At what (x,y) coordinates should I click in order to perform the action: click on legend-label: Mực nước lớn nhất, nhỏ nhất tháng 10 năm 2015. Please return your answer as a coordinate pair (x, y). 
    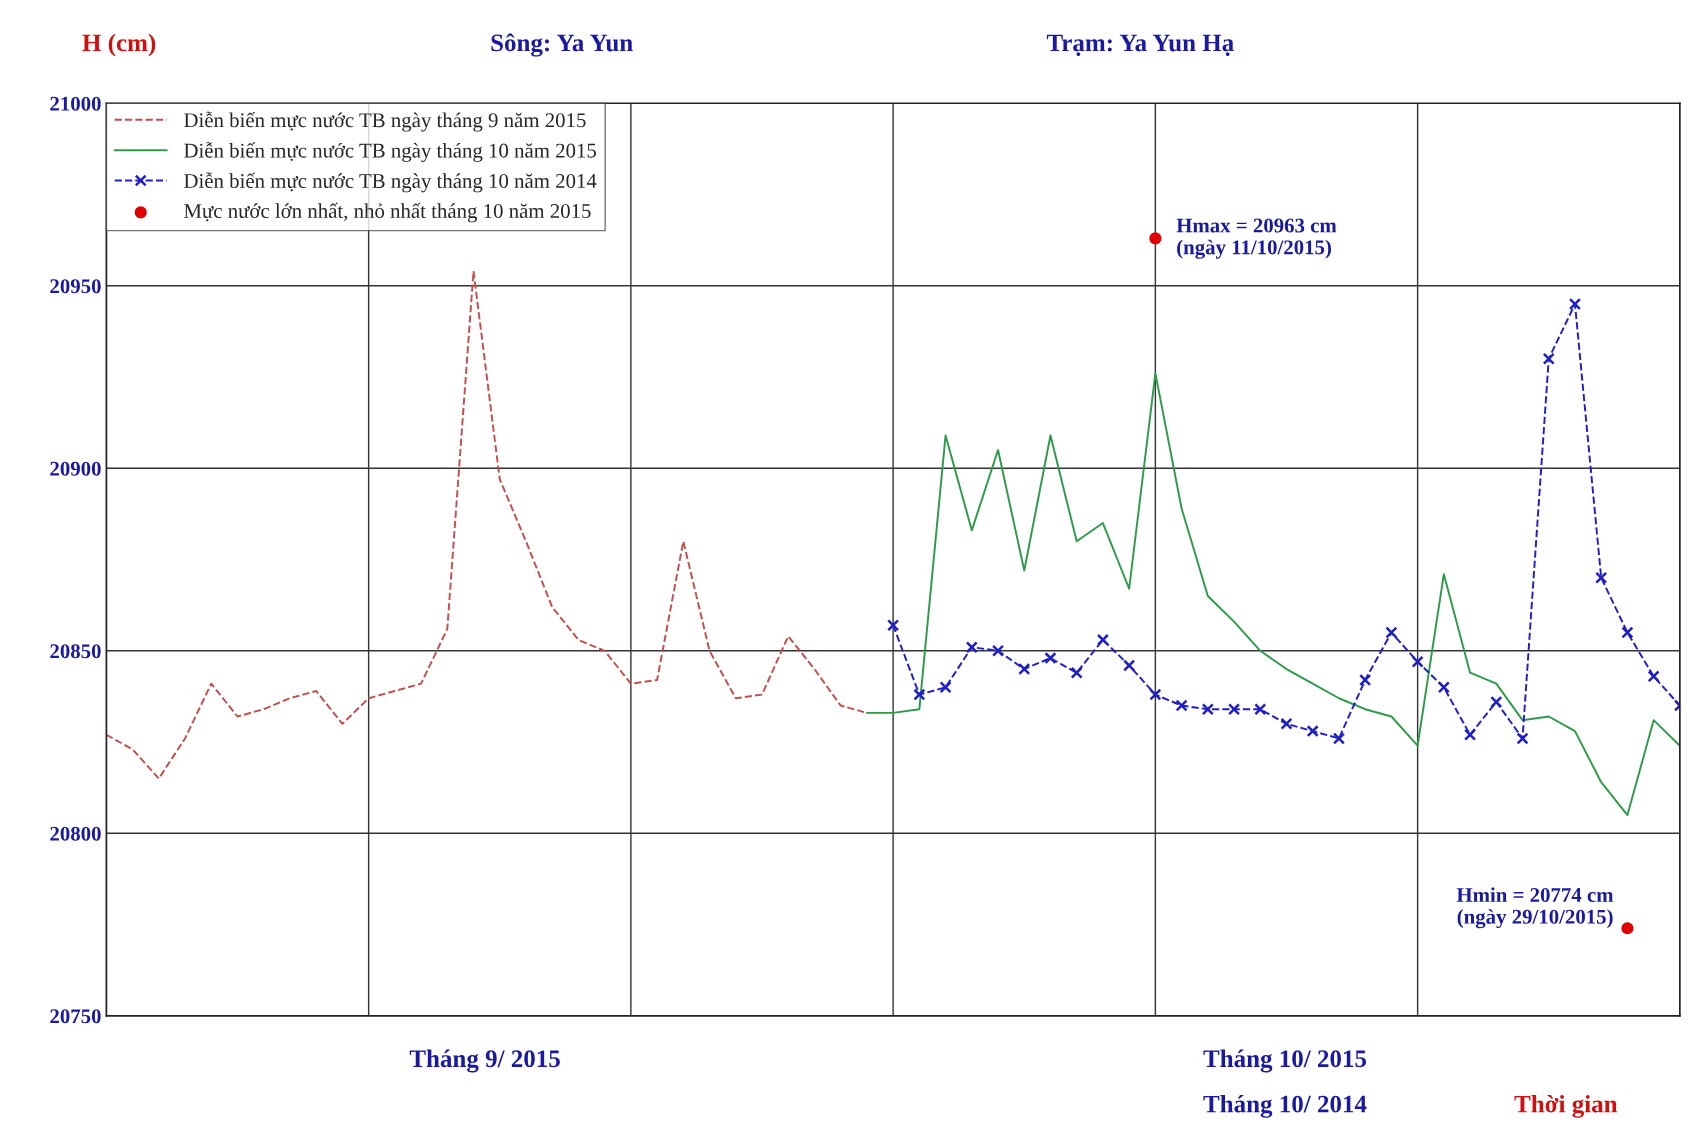
    Looking at the image, I should click on (387, 212).